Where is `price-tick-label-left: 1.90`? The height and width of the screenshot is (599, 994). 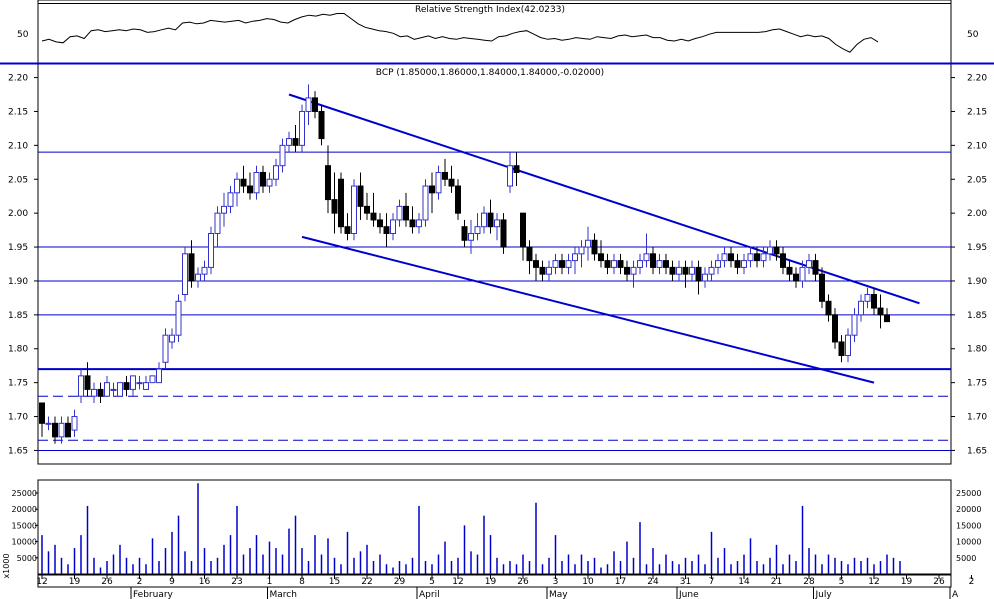 price-tick-label-left: 1.90 is located at coordinates (18, 282).